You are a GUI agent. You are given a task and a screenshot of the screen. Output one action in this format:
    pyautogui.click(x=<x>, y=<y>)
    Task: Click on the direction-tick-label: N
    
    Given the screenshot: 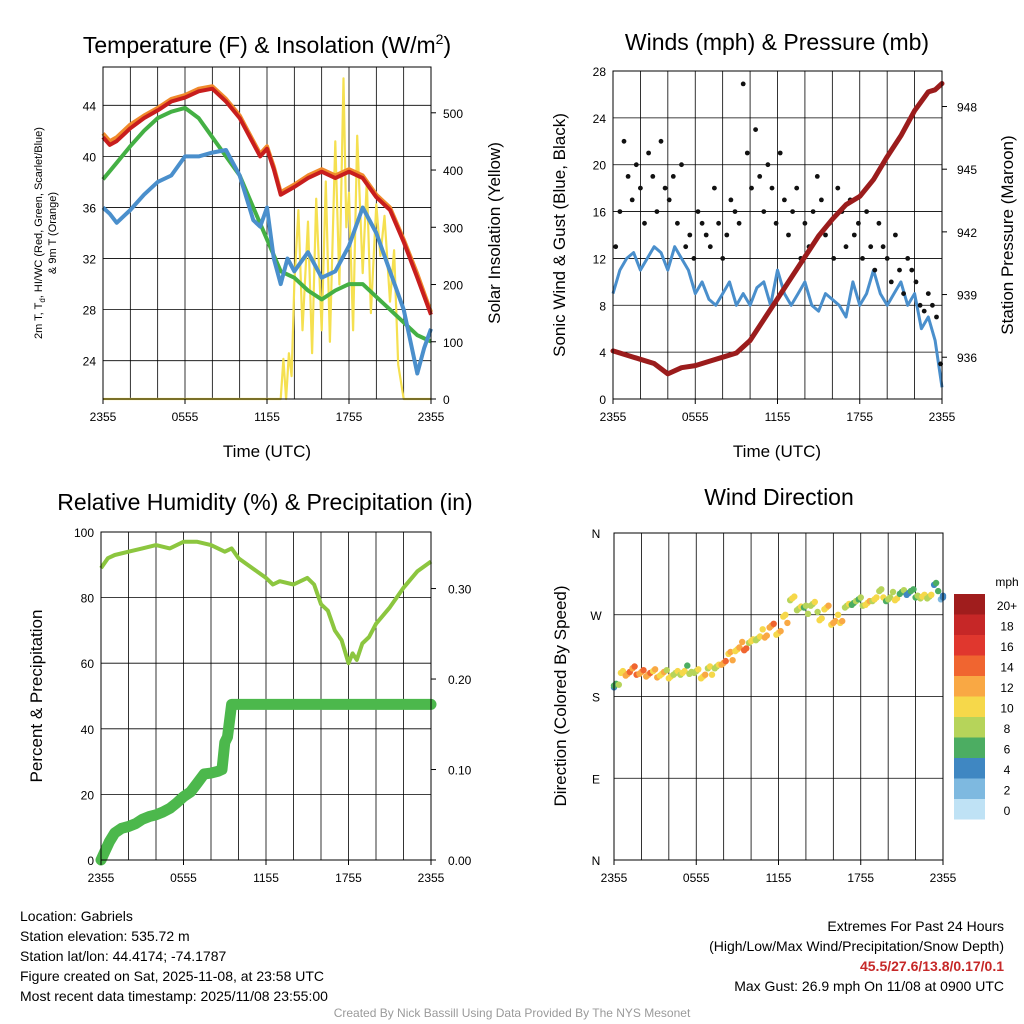 What is the action you would take?
    pyautogui.click(x=596, y=534)
    